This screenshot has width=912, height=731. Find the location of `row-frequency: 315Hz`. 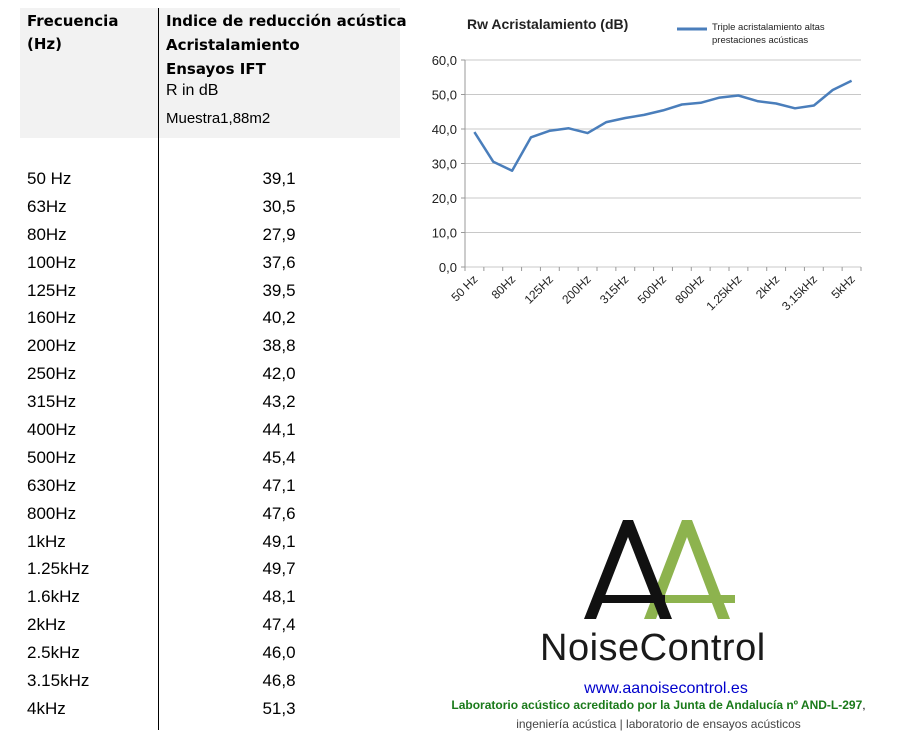

row-frequency: 315Hz is located at coordinates (51, 402).